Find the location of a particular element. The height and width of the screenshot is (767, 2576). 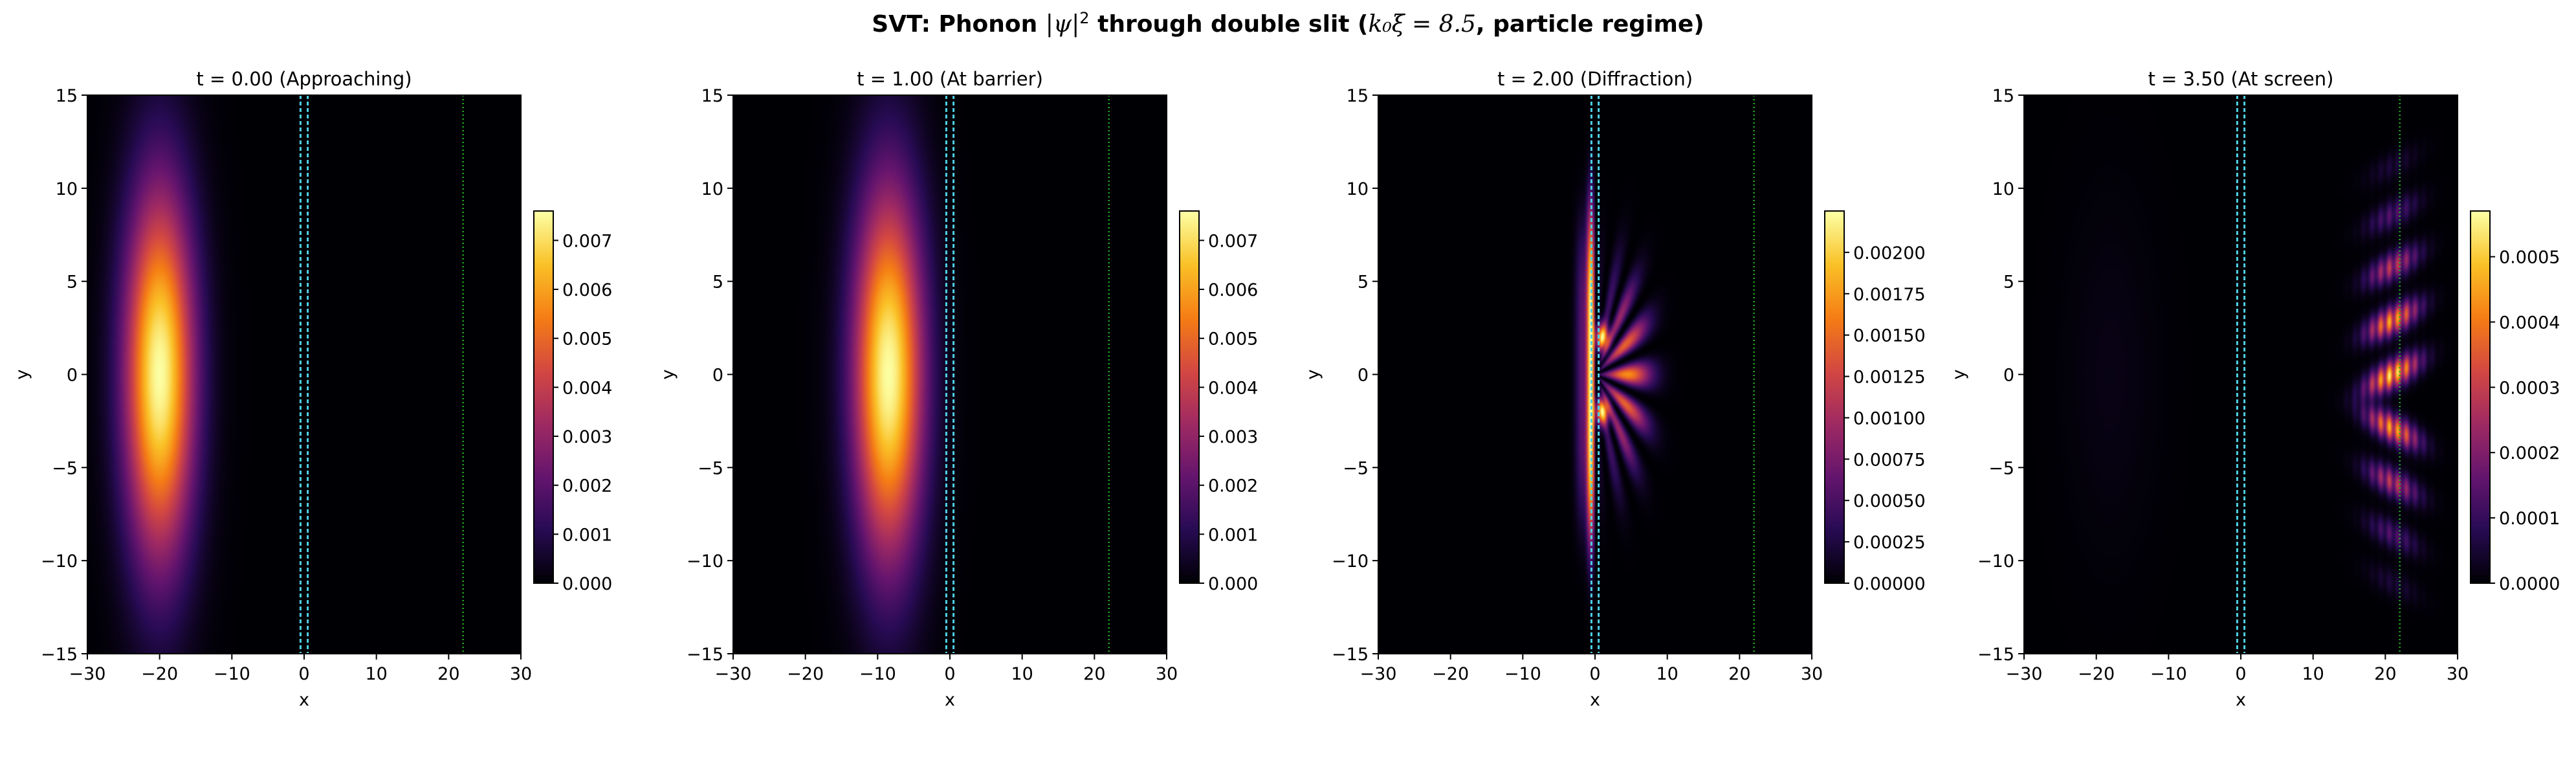

colorbar is located at coordinates (1190, 397).